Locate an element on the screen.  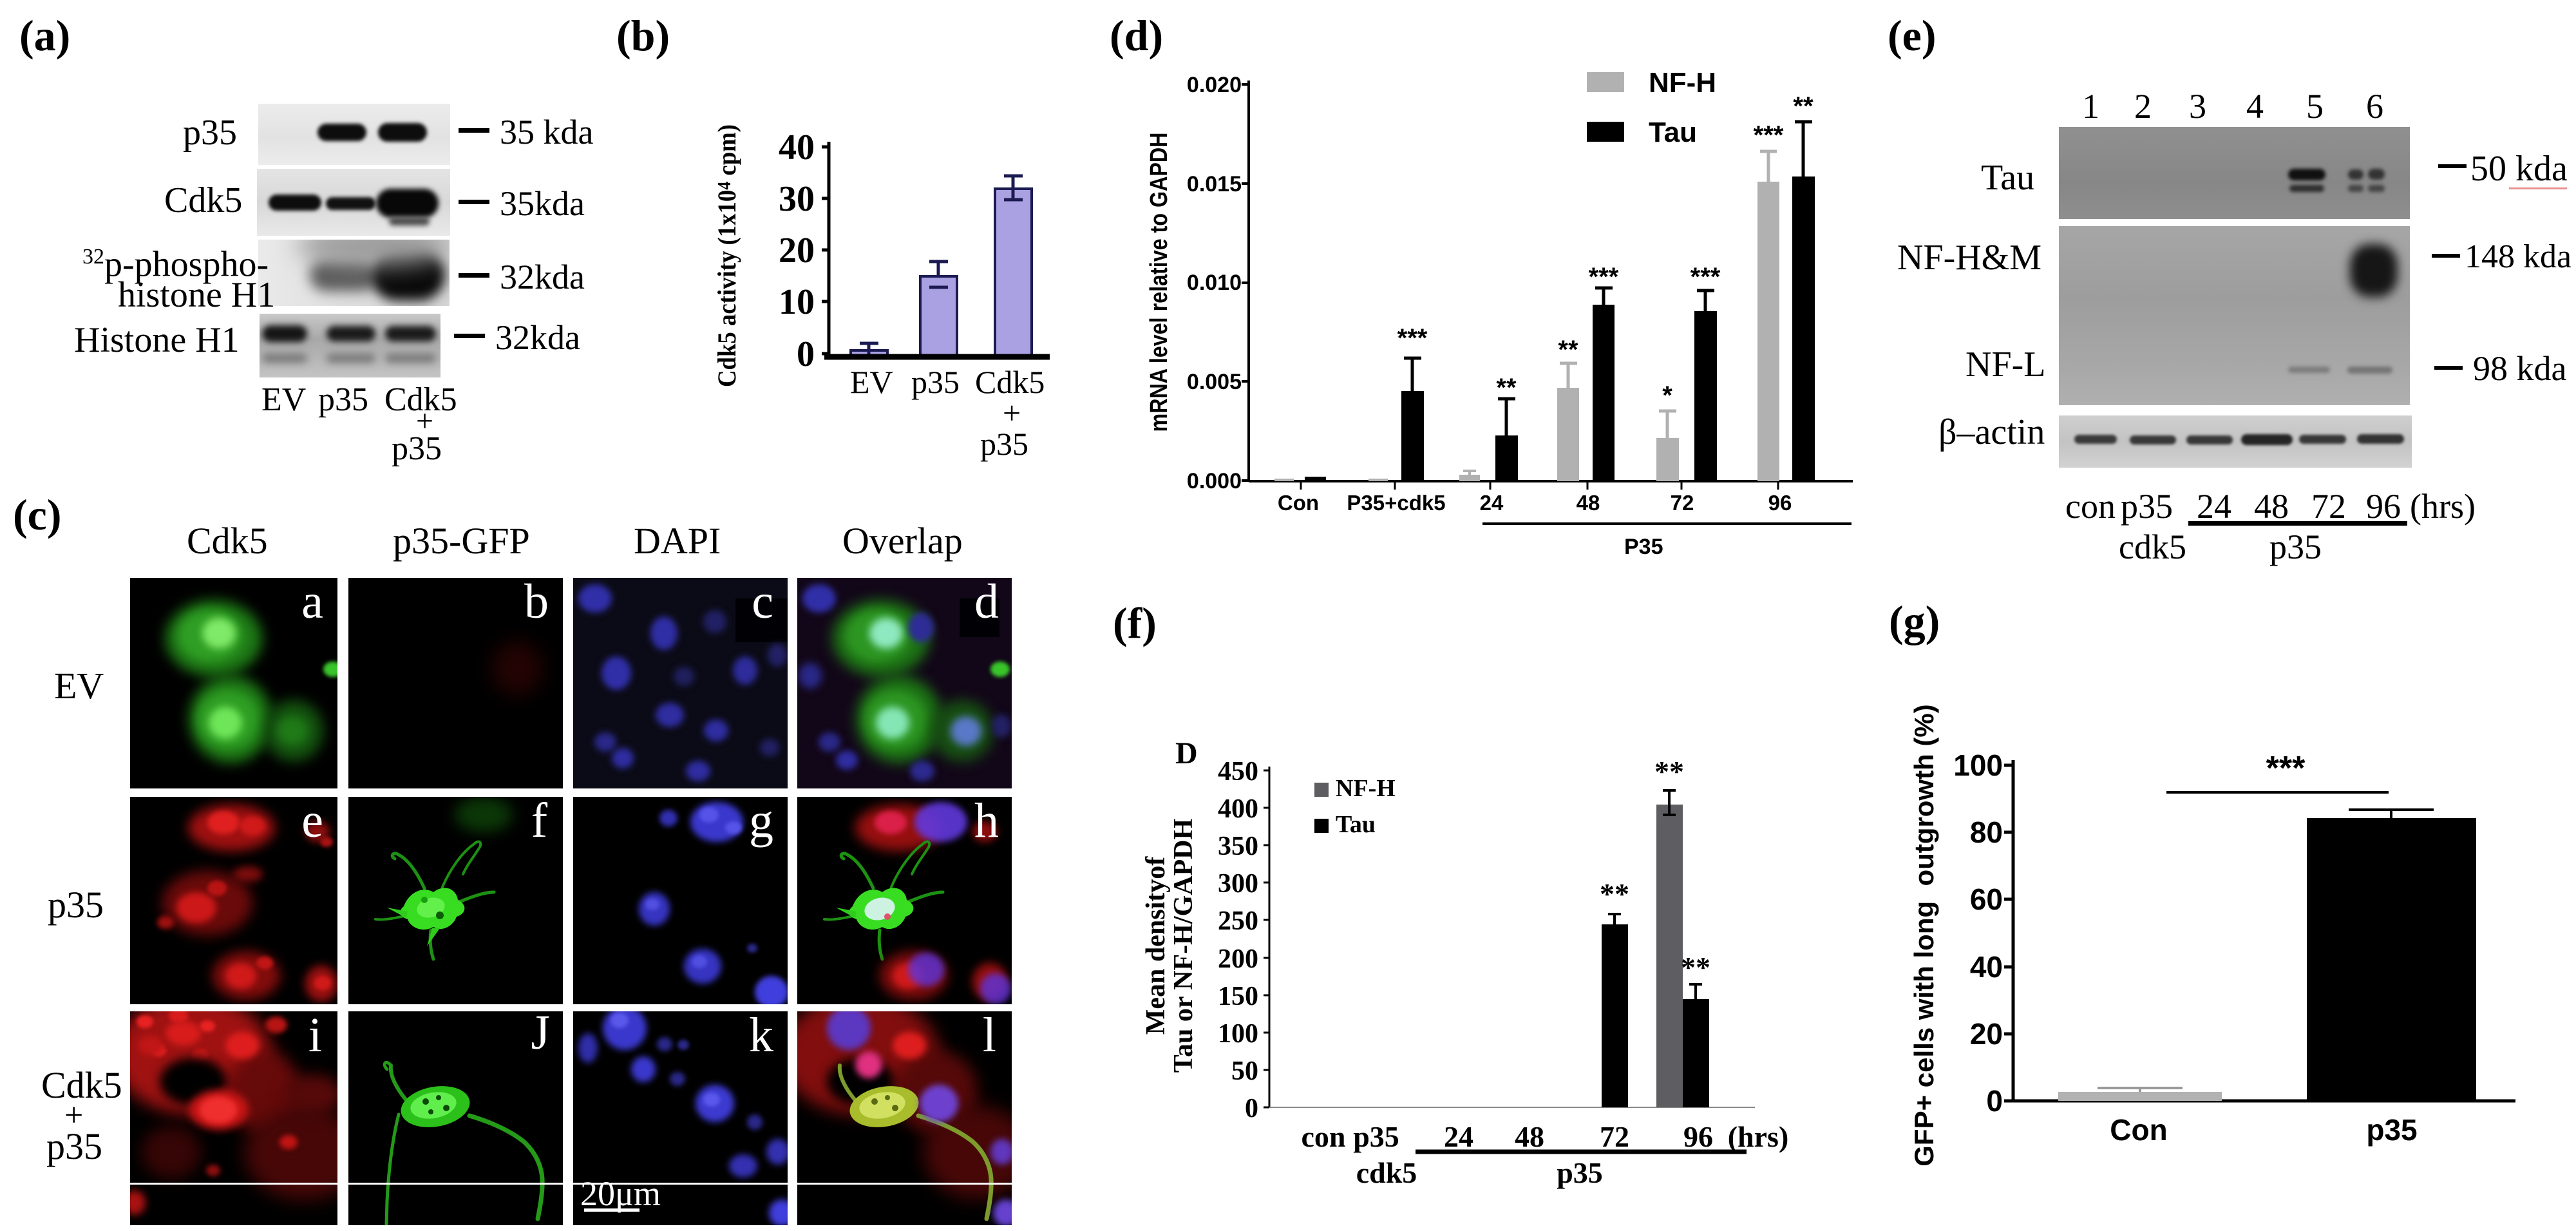
svg-text: (hrs) is located at coordinates (1758, 1136).